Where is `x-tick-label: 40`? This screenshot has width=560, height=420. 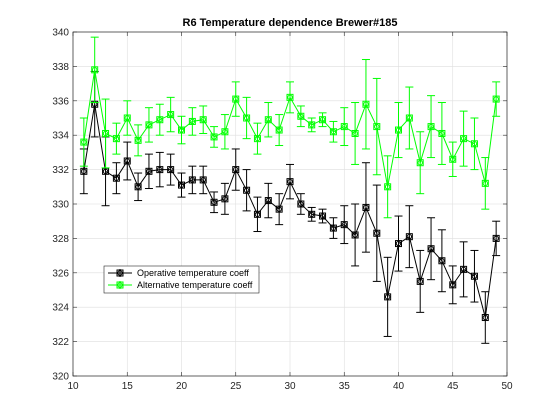 x-tick-label: 40 is located at coordinates (399, 386).